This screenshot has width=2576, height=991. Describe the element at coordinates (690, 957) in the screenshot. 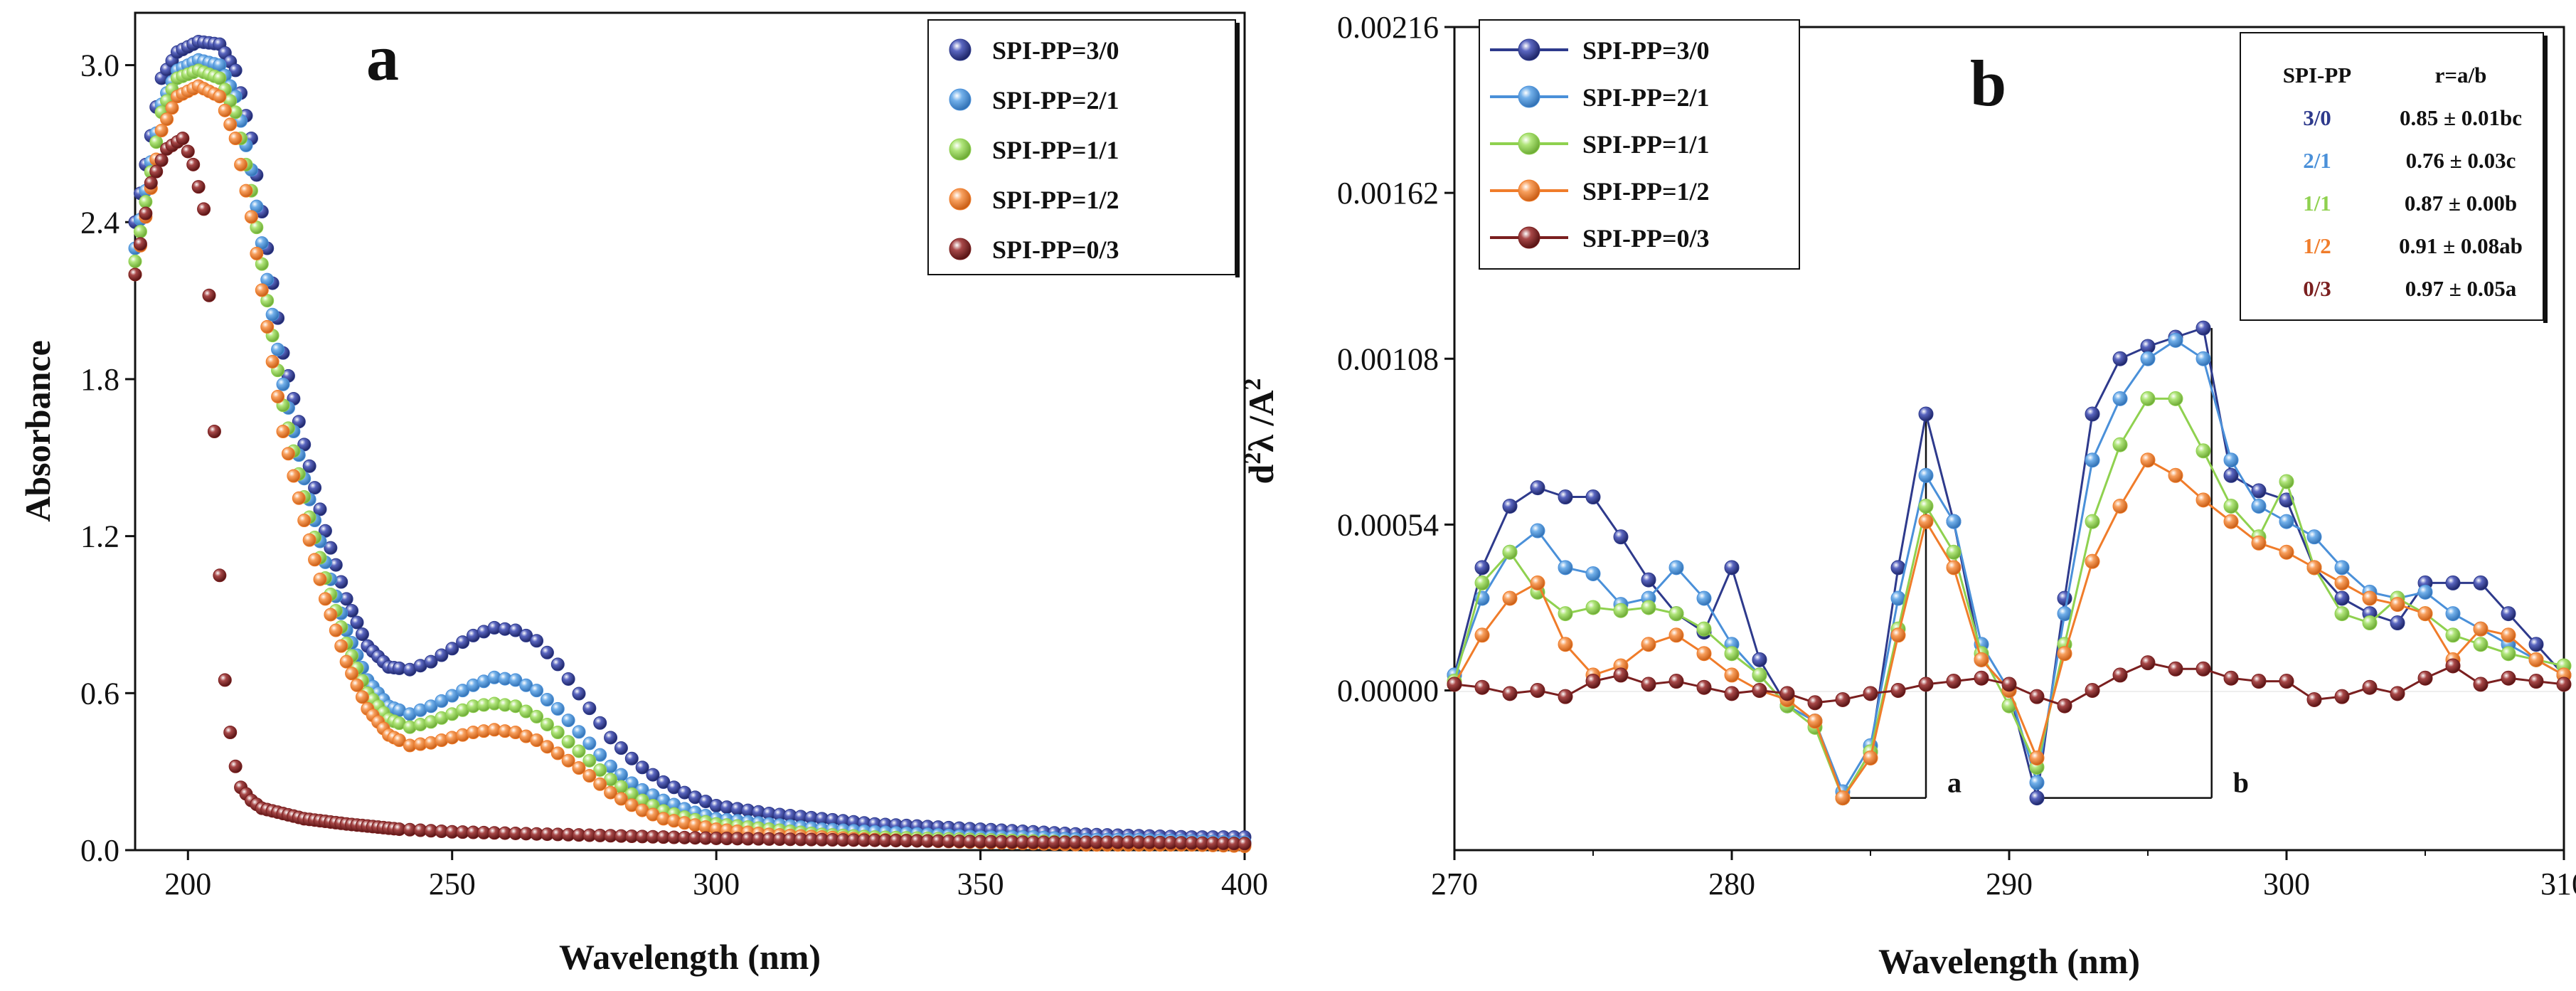

I see `x-axis-title-a: Wavelength (nm)` at that location.